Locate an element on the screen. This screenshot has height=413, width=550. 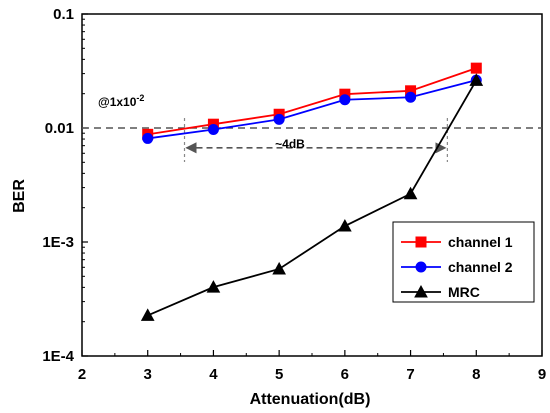
x-axis: 2 3 4 5 6 7 8 9 is located at coordinates (312, 366).